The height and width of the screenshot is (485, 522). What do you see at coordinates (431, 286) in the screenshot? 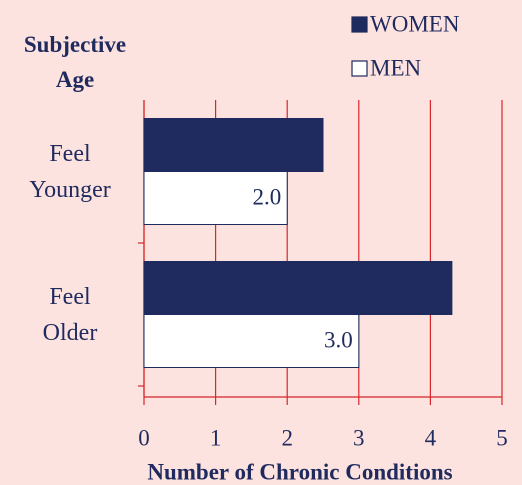
I see `value-label: 4.3` at bounding box center [431, 286].